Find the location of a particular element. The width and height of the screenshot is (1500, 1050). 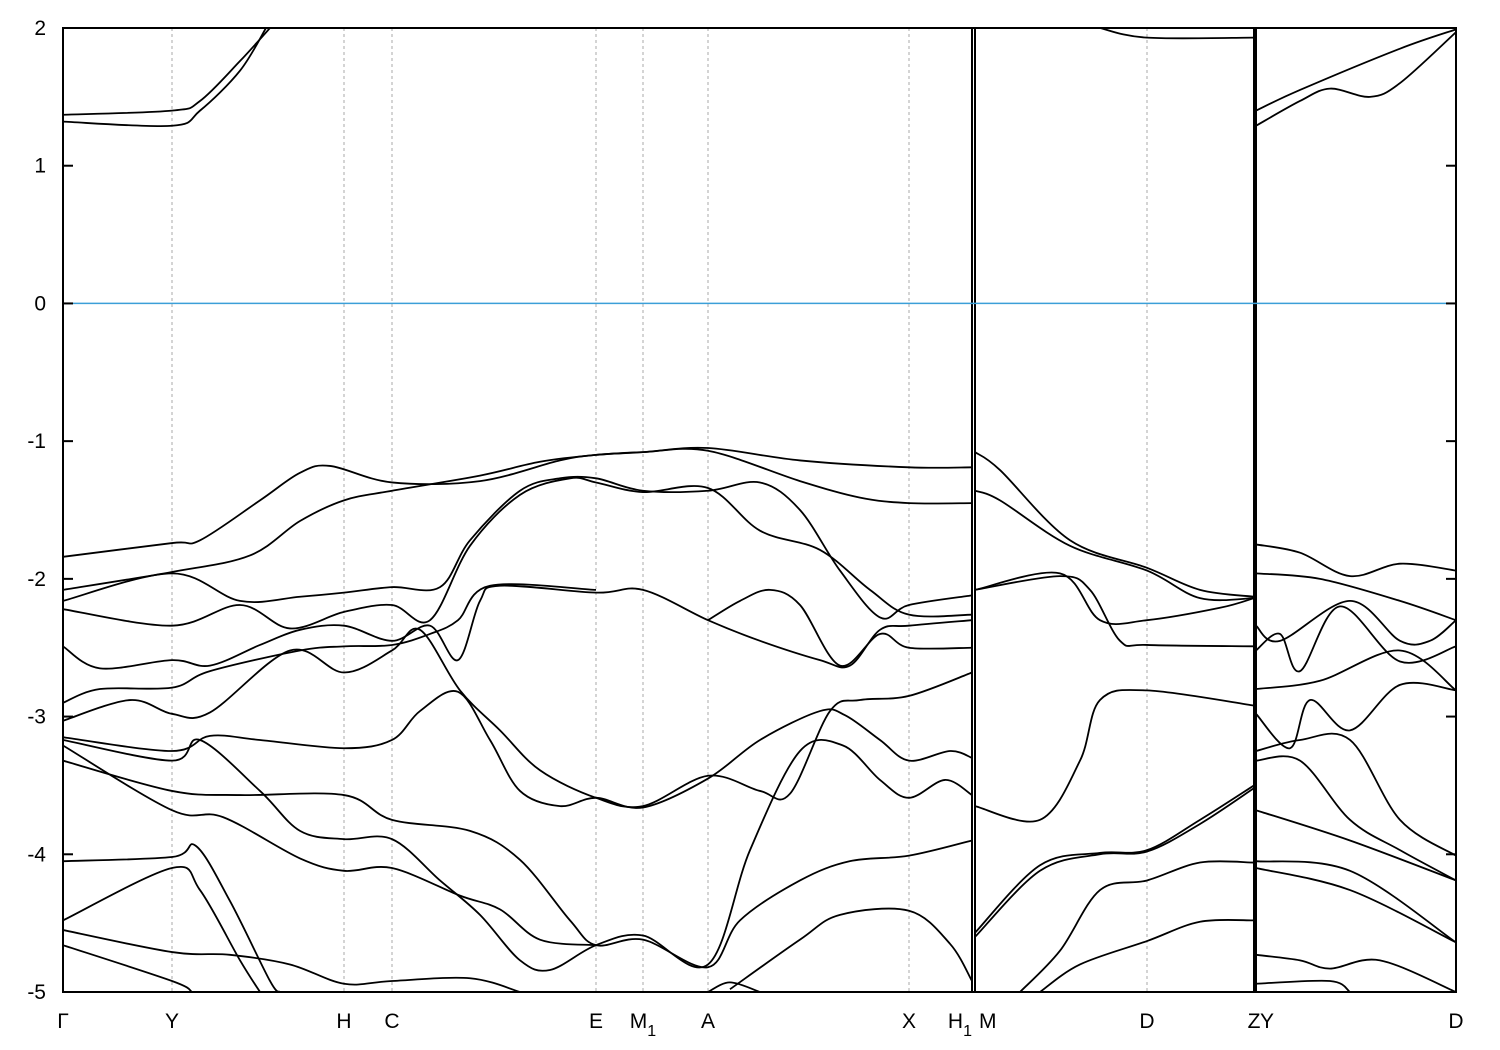

x-tick-label: M is located at coordinates (988, 1021).